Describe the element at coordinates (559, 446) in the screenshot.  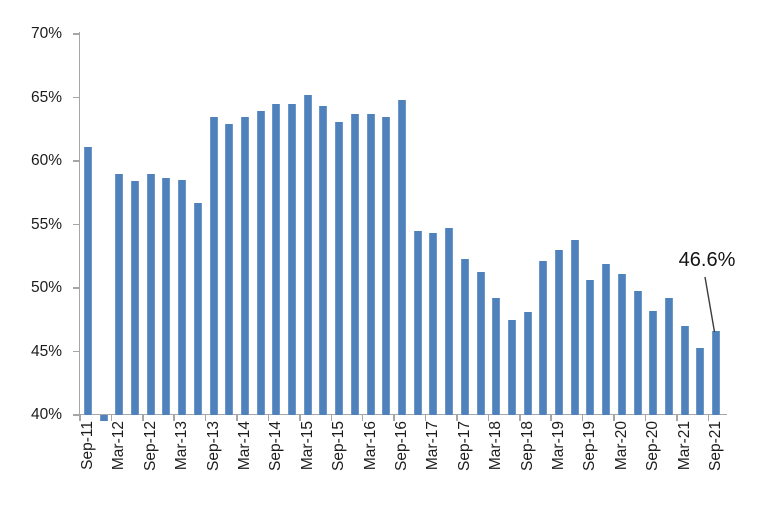
I see `x-axis-label: Mar-19` at that location.